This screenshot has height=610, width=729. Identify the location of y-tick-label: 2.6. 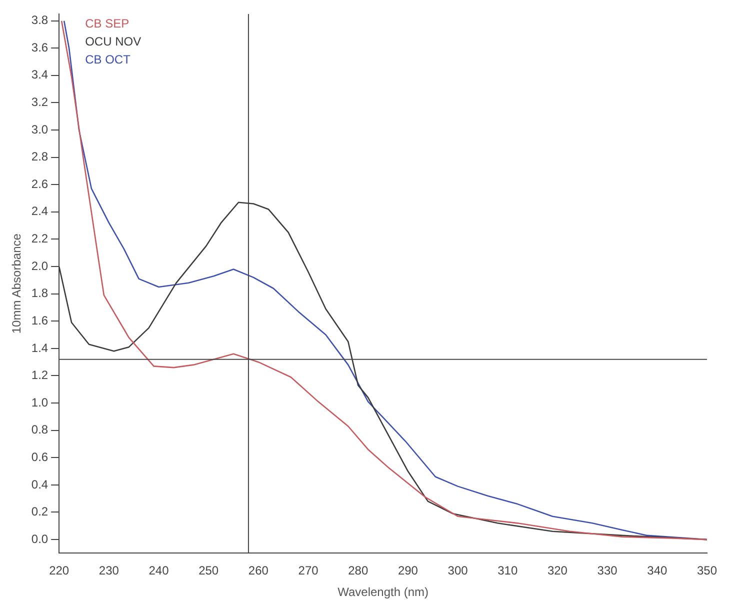
(39, 183).